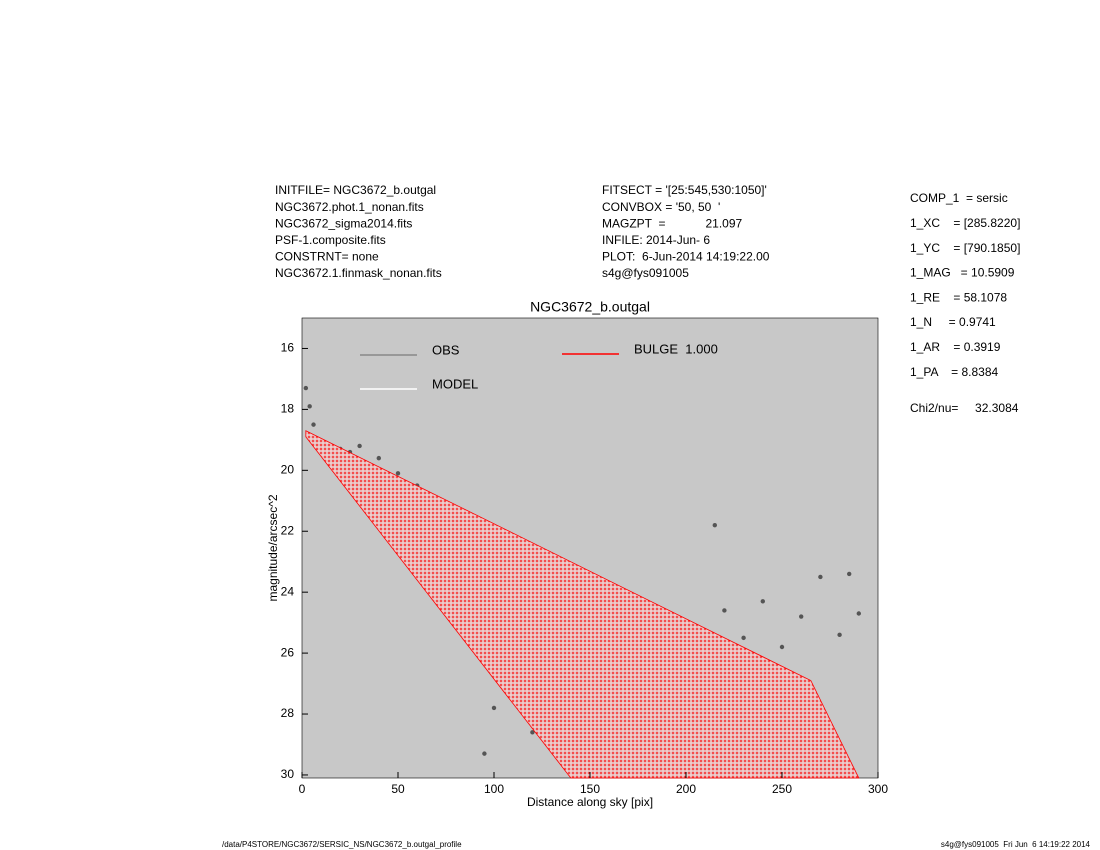  Describe the element at coordinates (349, 207) in the screenshot. I see `header-line: NGC3672.phot.1_nonan.fits` at that location.